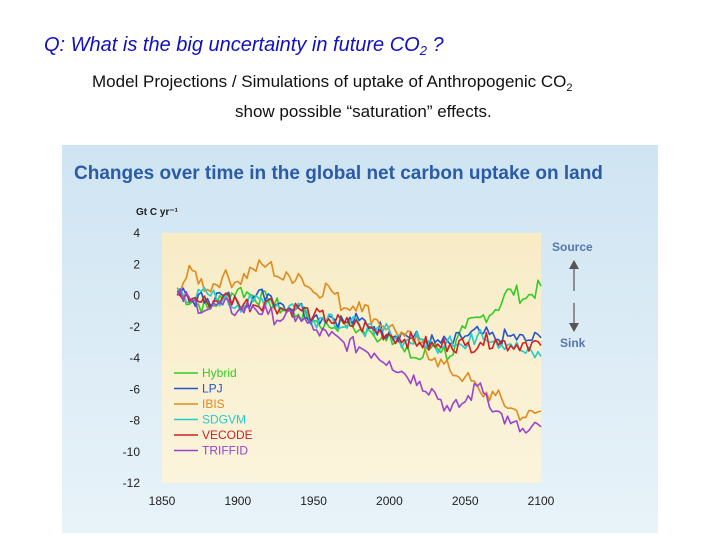 Image resolution: width=720 pixels, height=540 pixels. What do you see at coordinates (227, 435) in the screenshot?
I see `legend-label-vecode: VECODE` at bounding box center [227, 435].